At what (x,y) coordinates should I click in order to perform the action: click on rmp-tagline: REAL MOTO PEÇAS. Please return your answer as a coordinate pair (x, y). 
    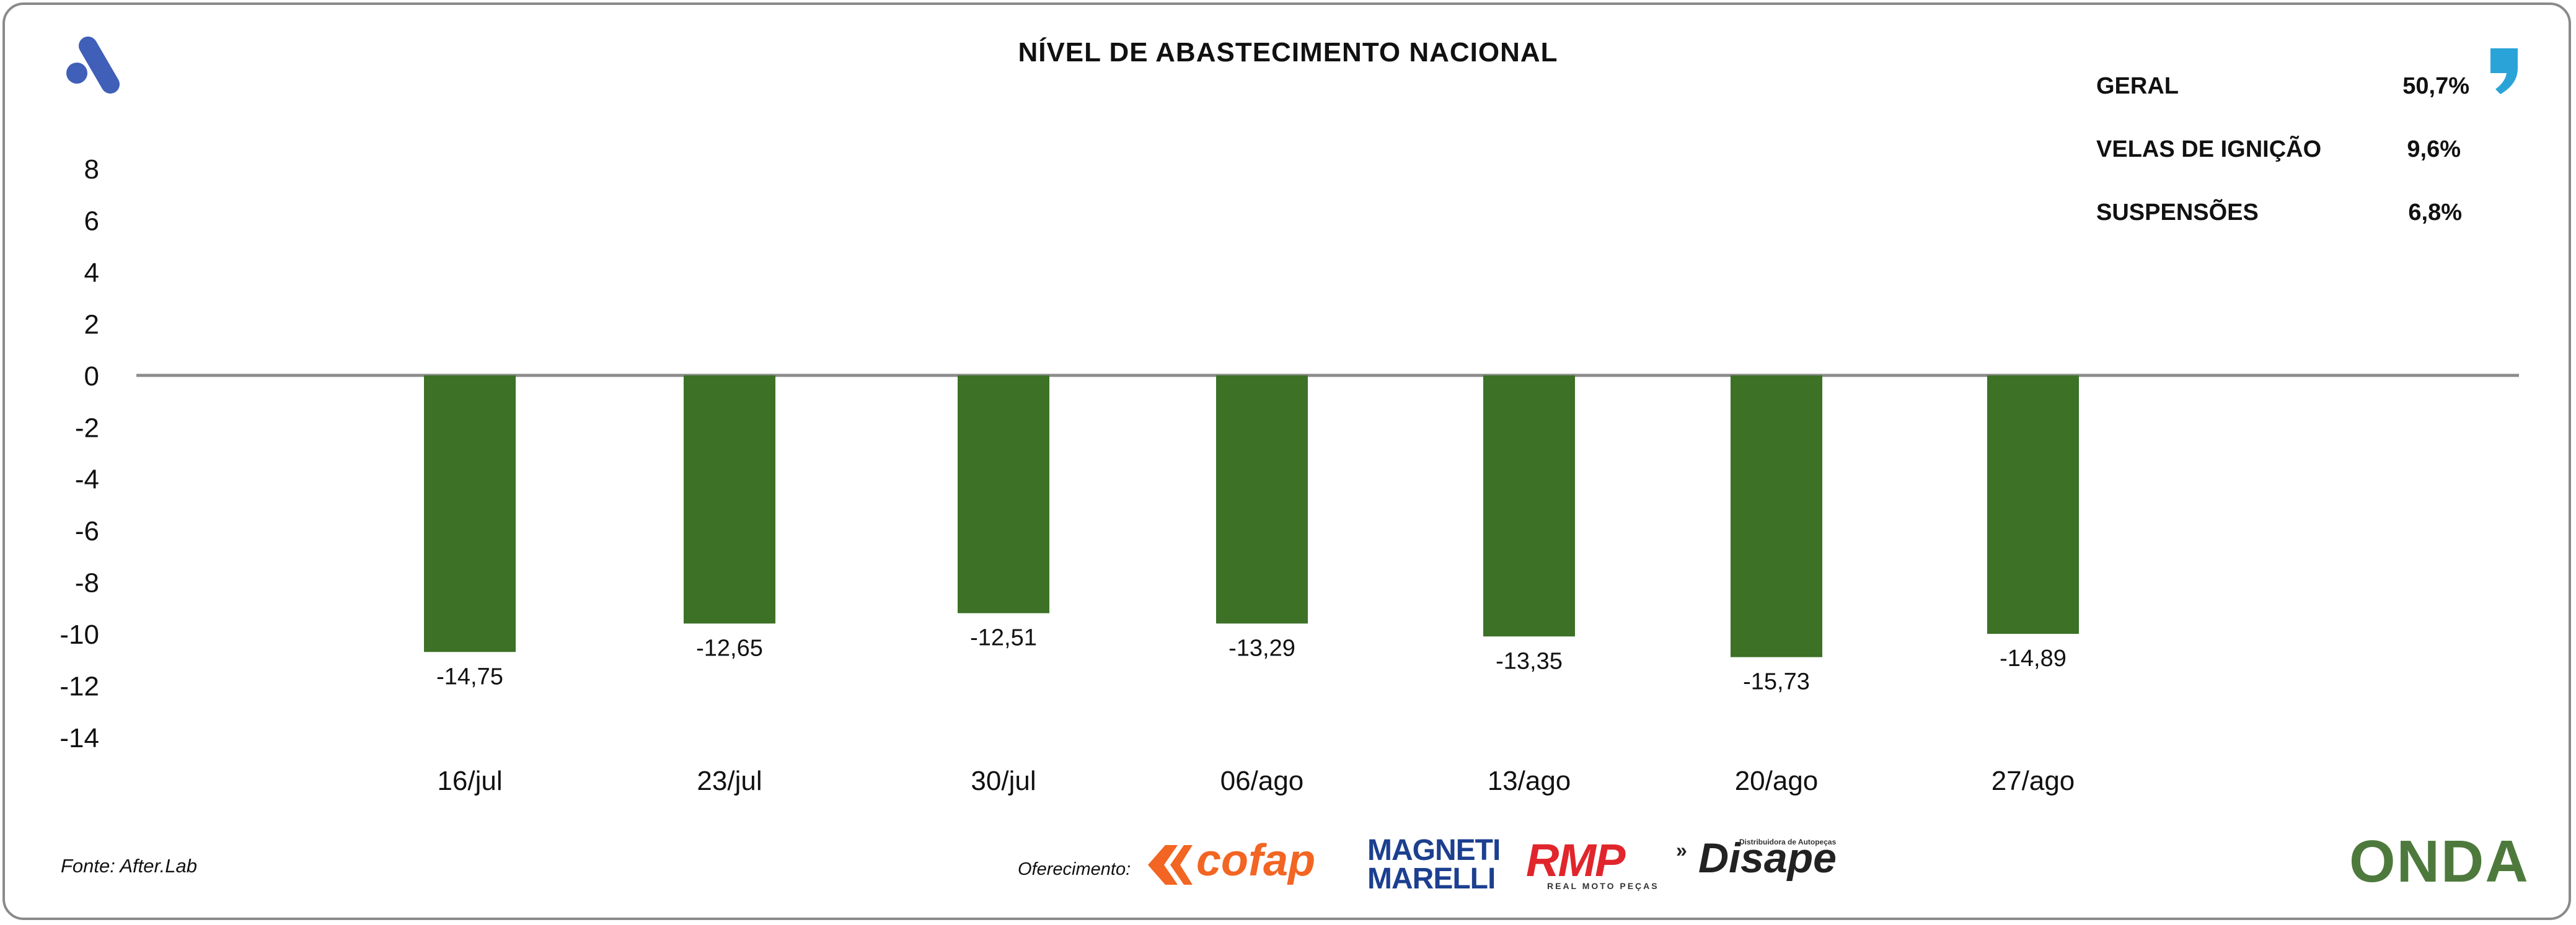
    Looking at the image, I should click on (1603, 886).